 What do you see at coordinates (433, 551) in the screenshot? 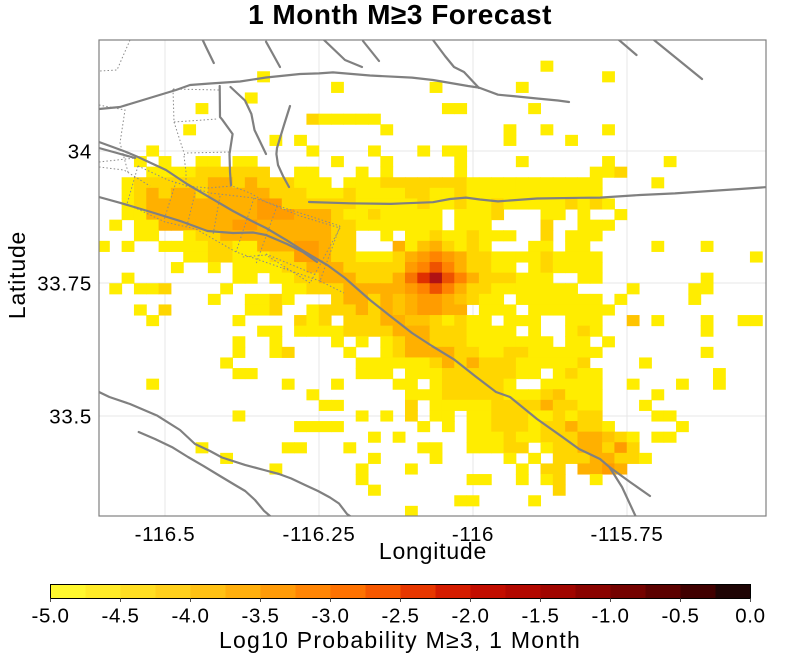
I see `svg-text: Longitude` at bounding box center [433, 551].